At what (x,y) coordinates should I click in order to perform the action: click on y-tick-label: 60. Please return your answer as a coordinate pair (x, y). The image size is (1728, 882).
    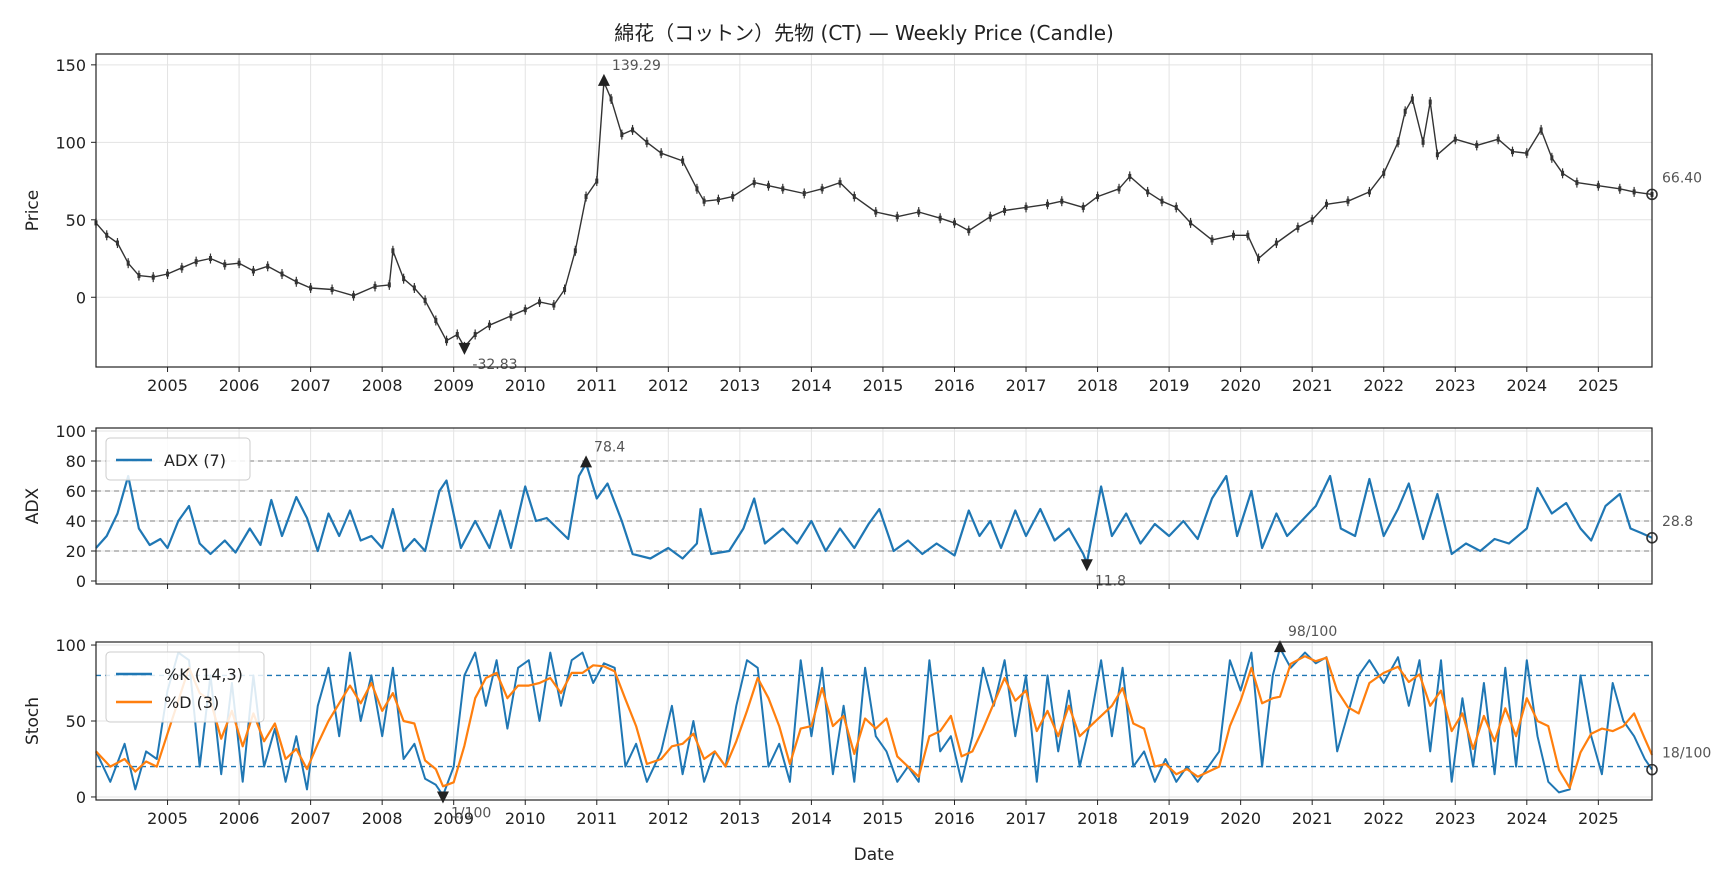
    Looking at the image, I should click on (76, 491).